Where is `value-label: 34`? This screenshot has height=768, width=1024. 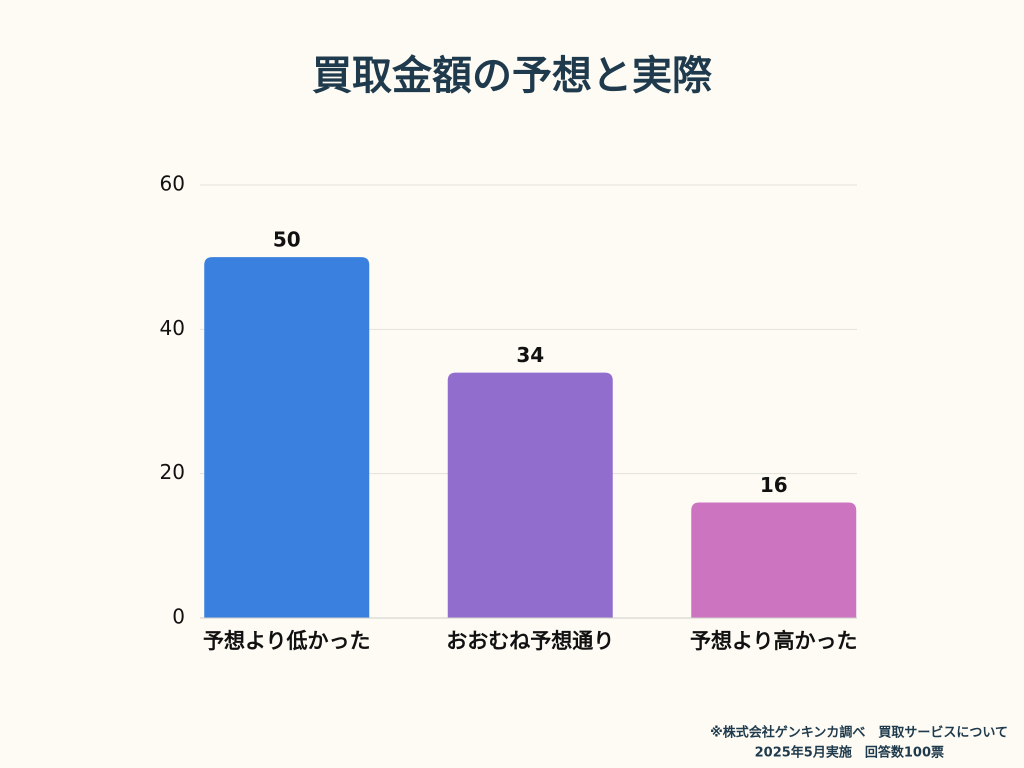
value-label: 34 is located at coordinates (530, 355).